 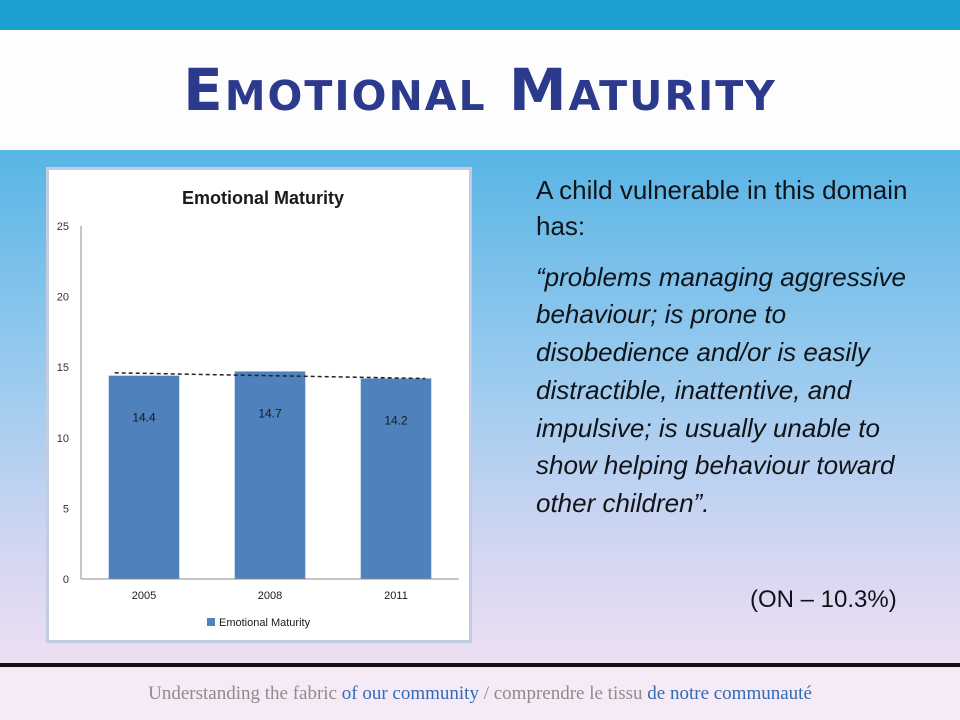 I want to click on y-axis: 0 5 10 15 20 25, so click(x=69, y=403).